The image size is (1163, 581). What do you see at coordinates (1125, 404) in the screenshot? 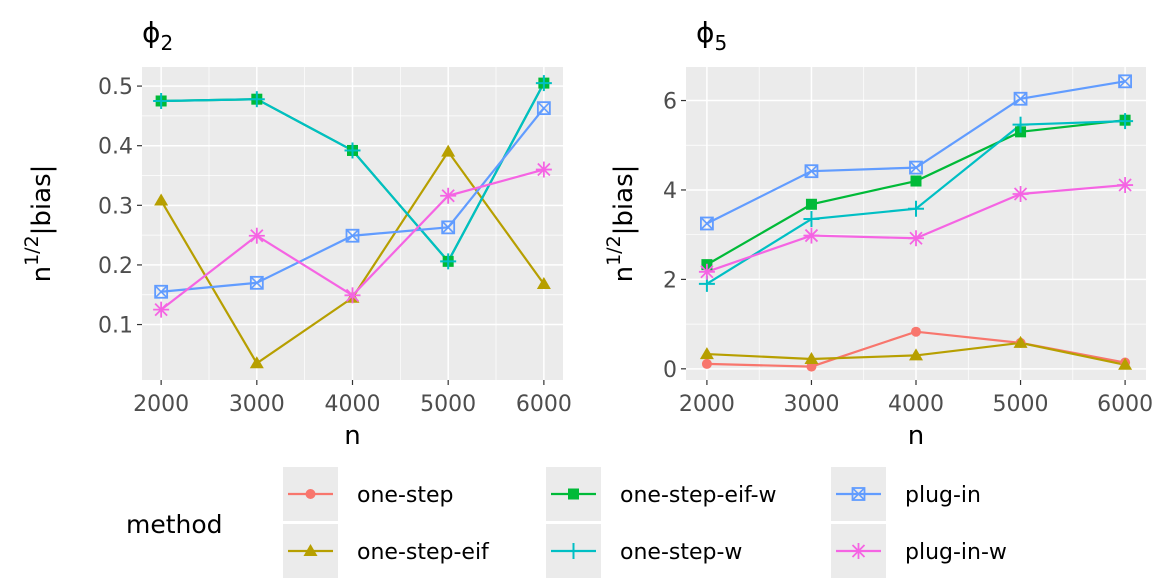
I see `x-tick-label: 6000` at bounding box center [1125, 404].